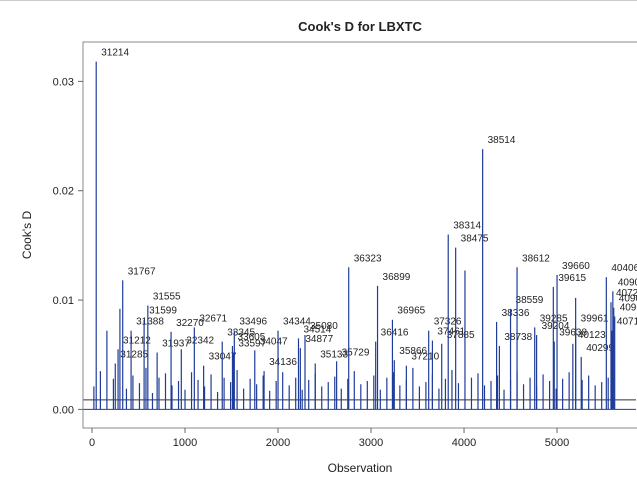 Image resolution: width=637 pixels, height=485 pixels. I want to click on point-label: 32270, so click(190, 323).